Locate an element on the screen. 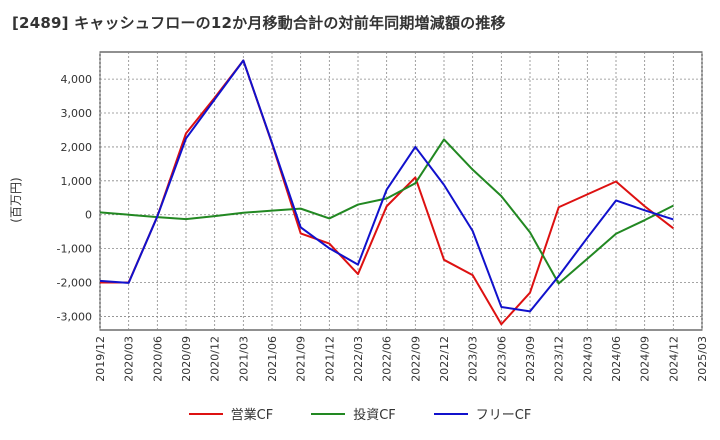  legend-item-0: 営業CF is located at coordinates (231, 413).